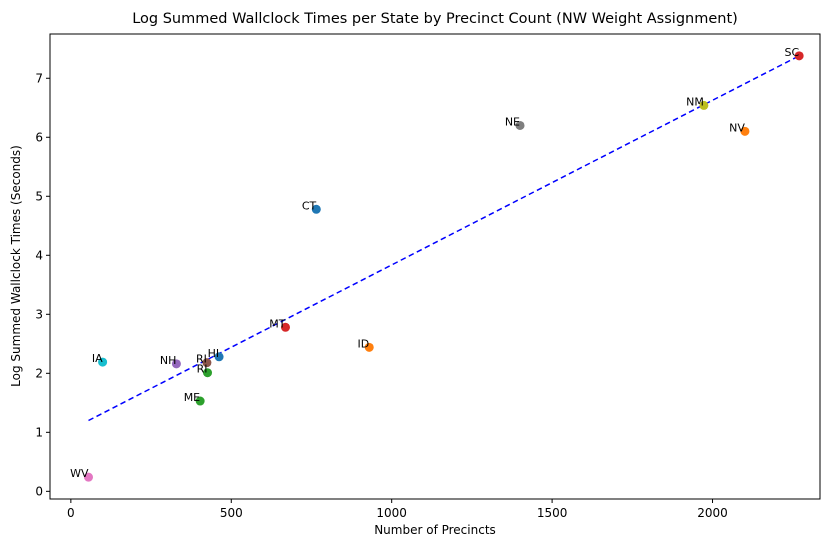 The image size is (833, 547). Describe the element at coordinates (39, 255) in the screenshot. I see `y-tick-label: 4` at that location.